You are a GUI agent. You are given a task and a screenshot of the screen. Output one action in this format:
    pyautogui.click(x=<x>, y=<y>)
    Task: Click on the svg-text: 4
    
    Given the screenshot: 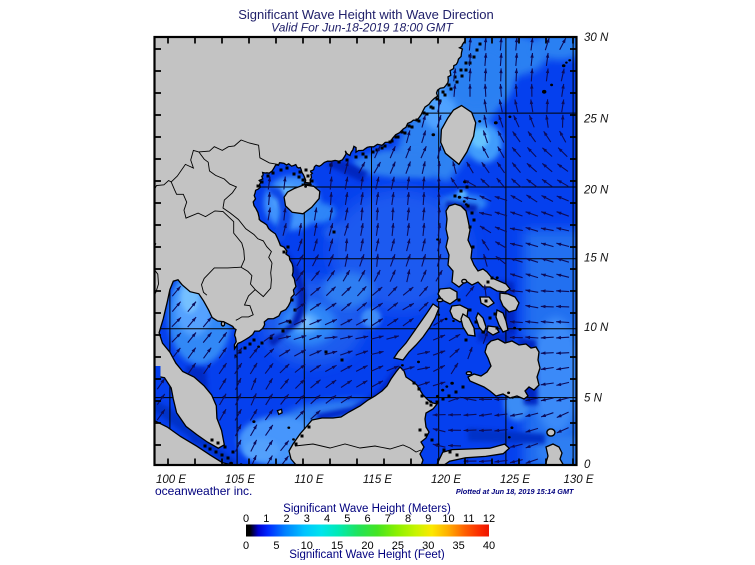 What is the action you would take?
    pyautogui.click(x=327, y=519)
    